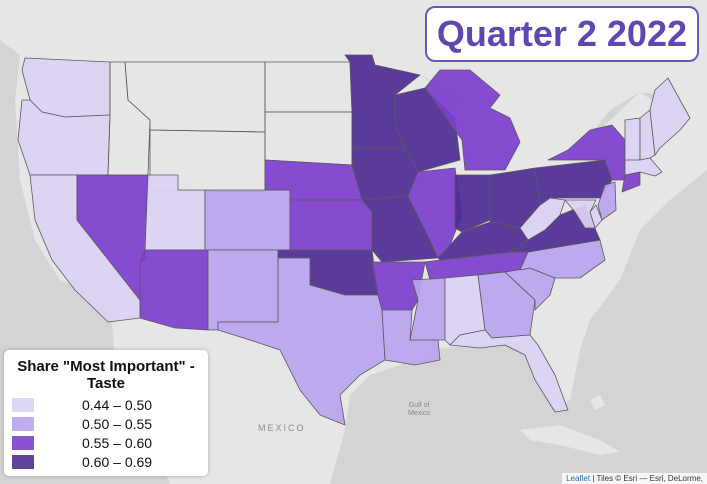 The width and height of the screenshot is (707, 484). I want to click on state-ia, so click(385, 174).